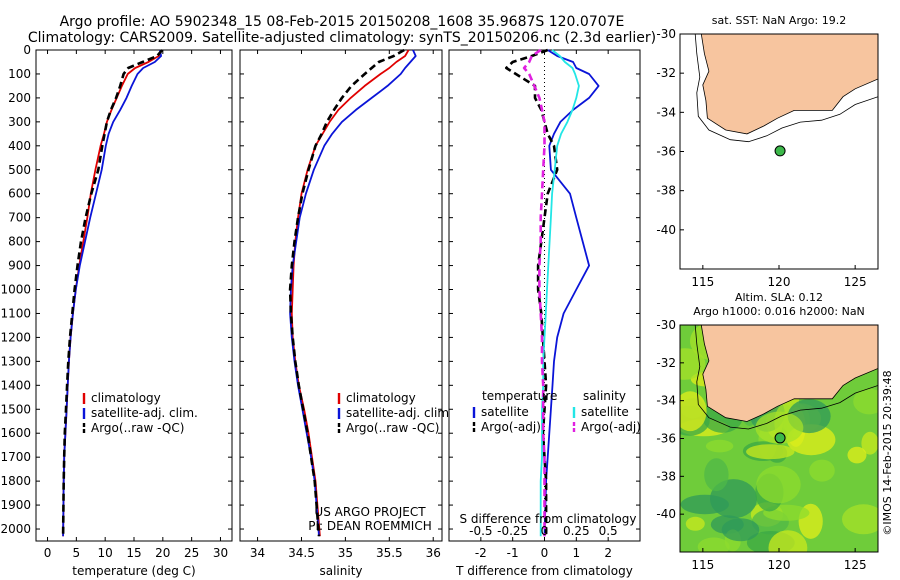 The image size is (900, 580). Describe the element at coordinates (534, 292) in the screenshot. I see `difference-series-salinity-argo-adj-` at that location.